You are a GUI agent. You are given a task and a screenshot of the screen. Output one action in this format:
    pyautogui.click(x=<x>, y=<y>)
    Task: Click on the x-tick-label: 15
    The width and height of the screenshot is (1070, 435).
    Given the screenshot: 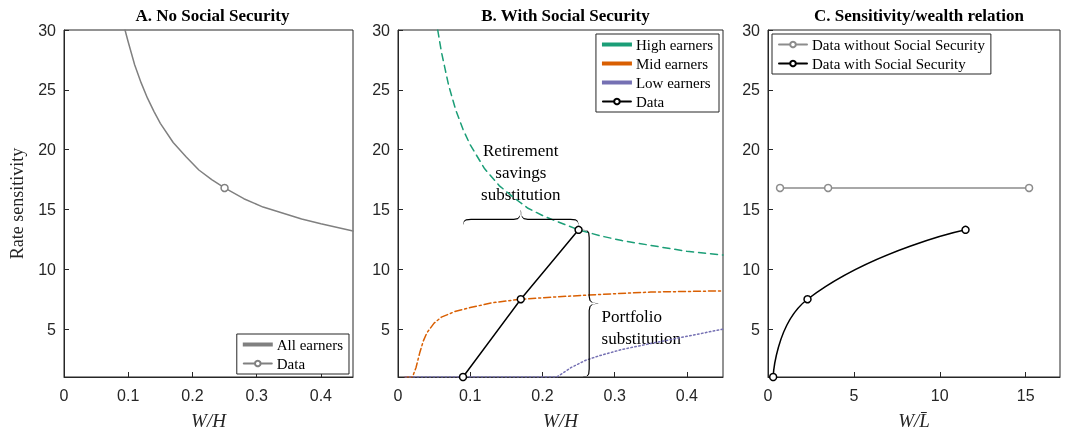 What is the action you would take?
    pyautogui.click(x=1025, y=395)
    